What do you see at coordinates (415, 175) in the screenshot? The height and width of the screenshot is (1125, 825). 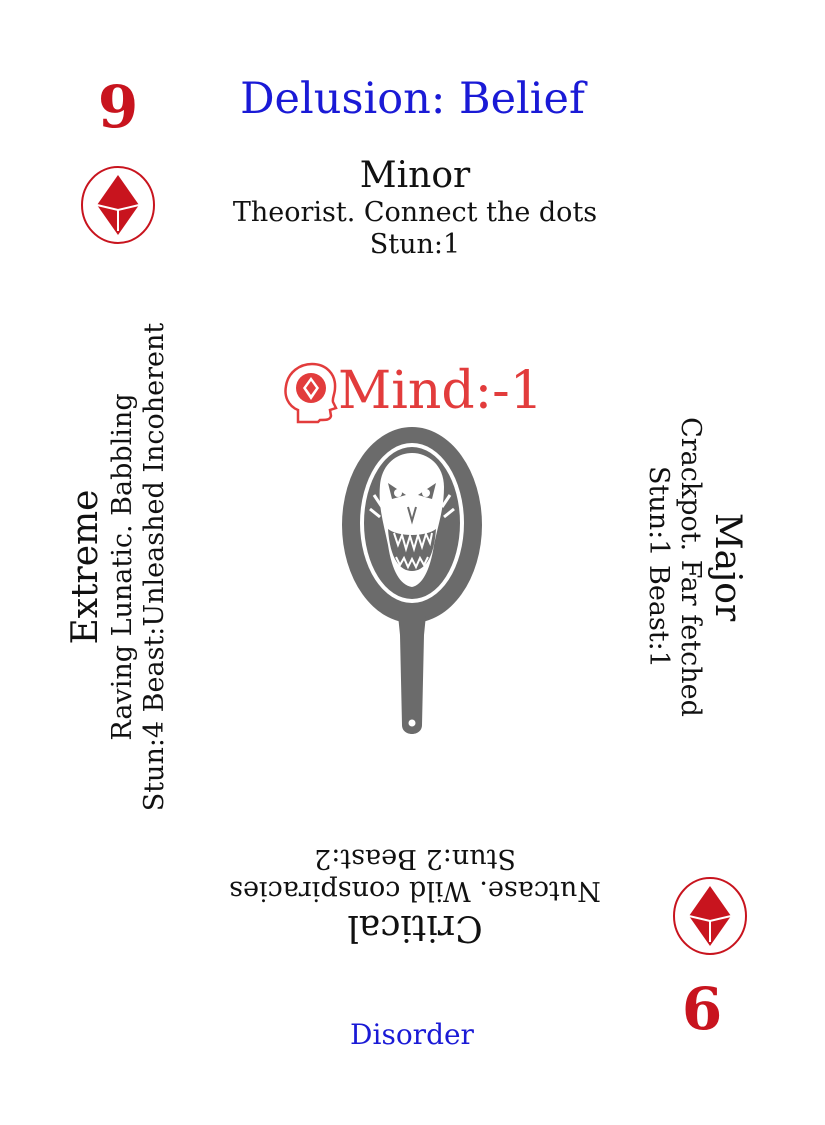 I see `minor-heading: Minor` at bounding box center [415, 175].